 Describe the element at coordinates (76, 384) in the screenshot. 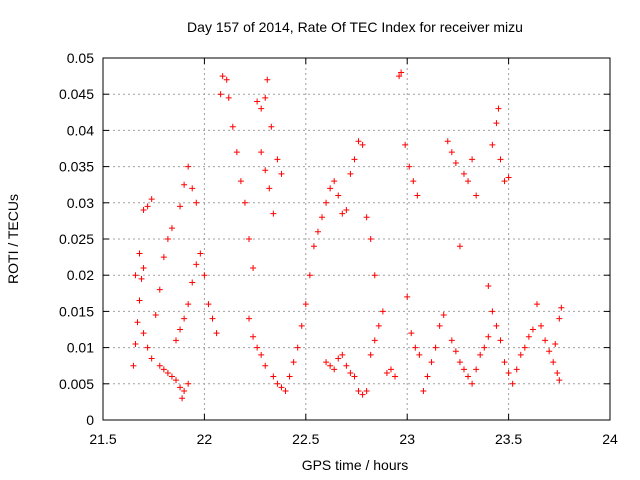

I see `y-tick-label: 0.005` at that location.